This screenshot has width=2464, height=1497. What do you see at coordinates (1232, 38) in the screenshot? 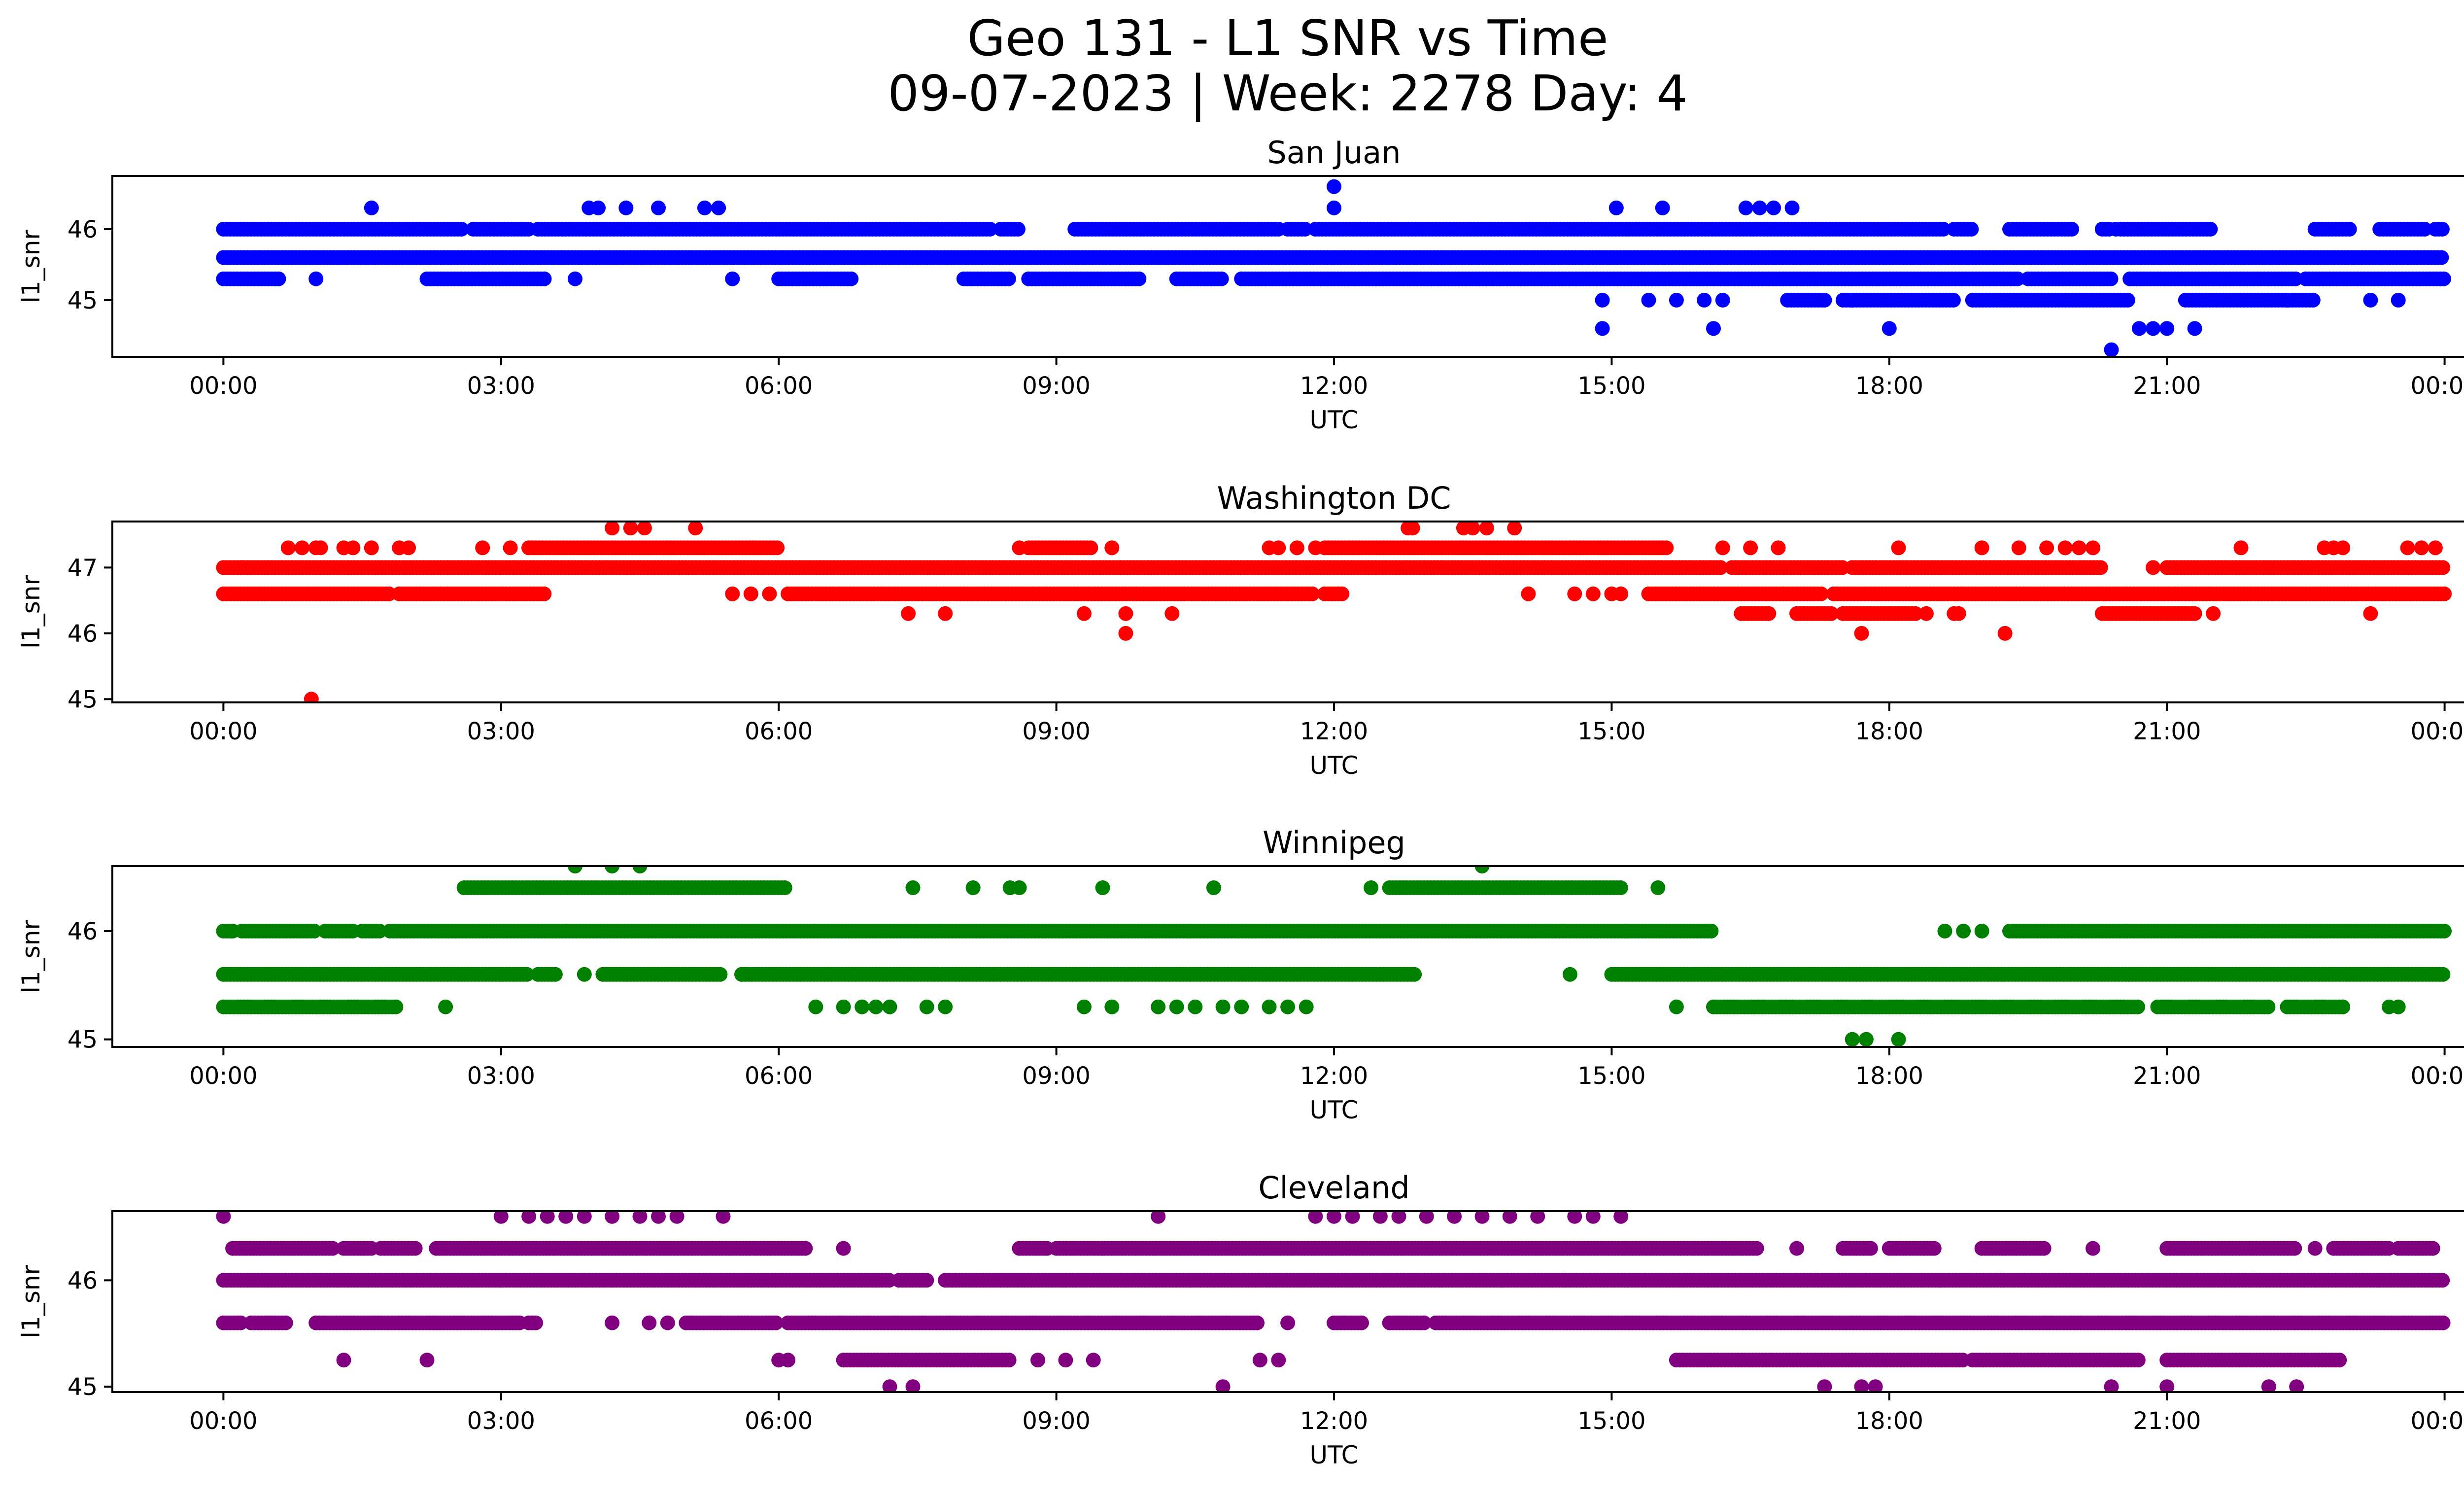
I see `figure-title-line-1: Geo 131 - L1 SNR vs Time` at bounding box center [1232, 38].